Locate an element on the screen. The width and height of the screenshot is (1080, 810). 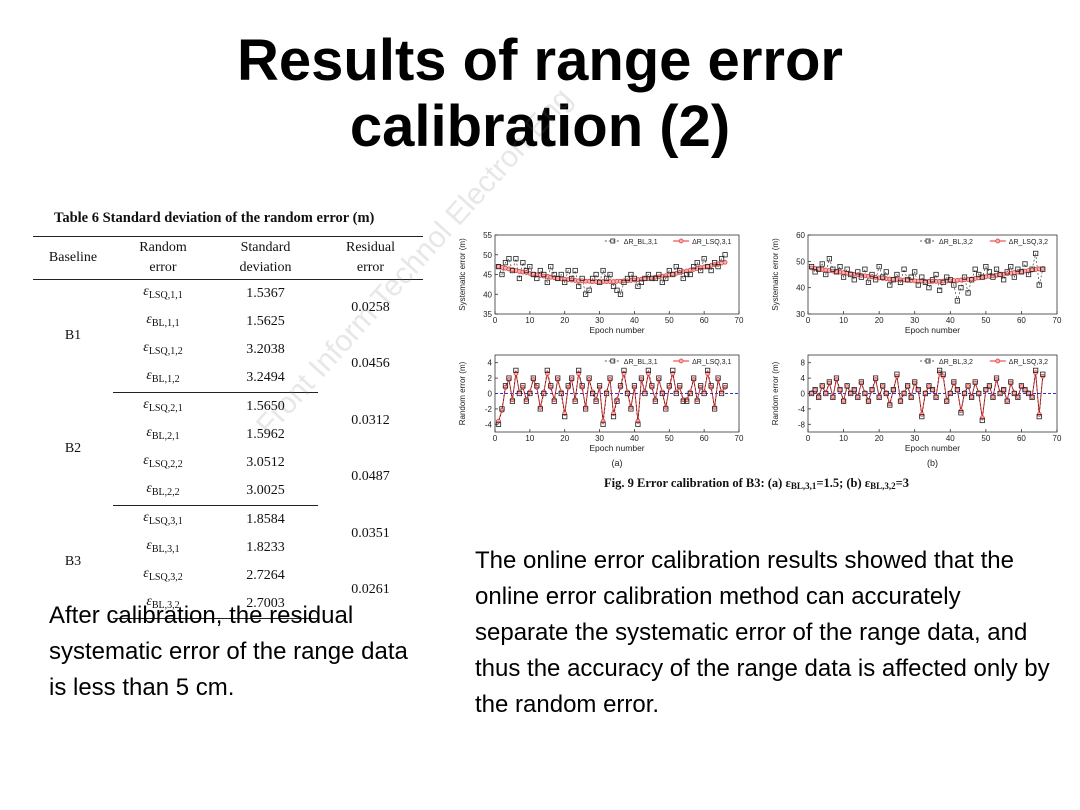
table-row: εLSQ,1,2 3.2038 0.0456 is located at coordinates (228, 353).